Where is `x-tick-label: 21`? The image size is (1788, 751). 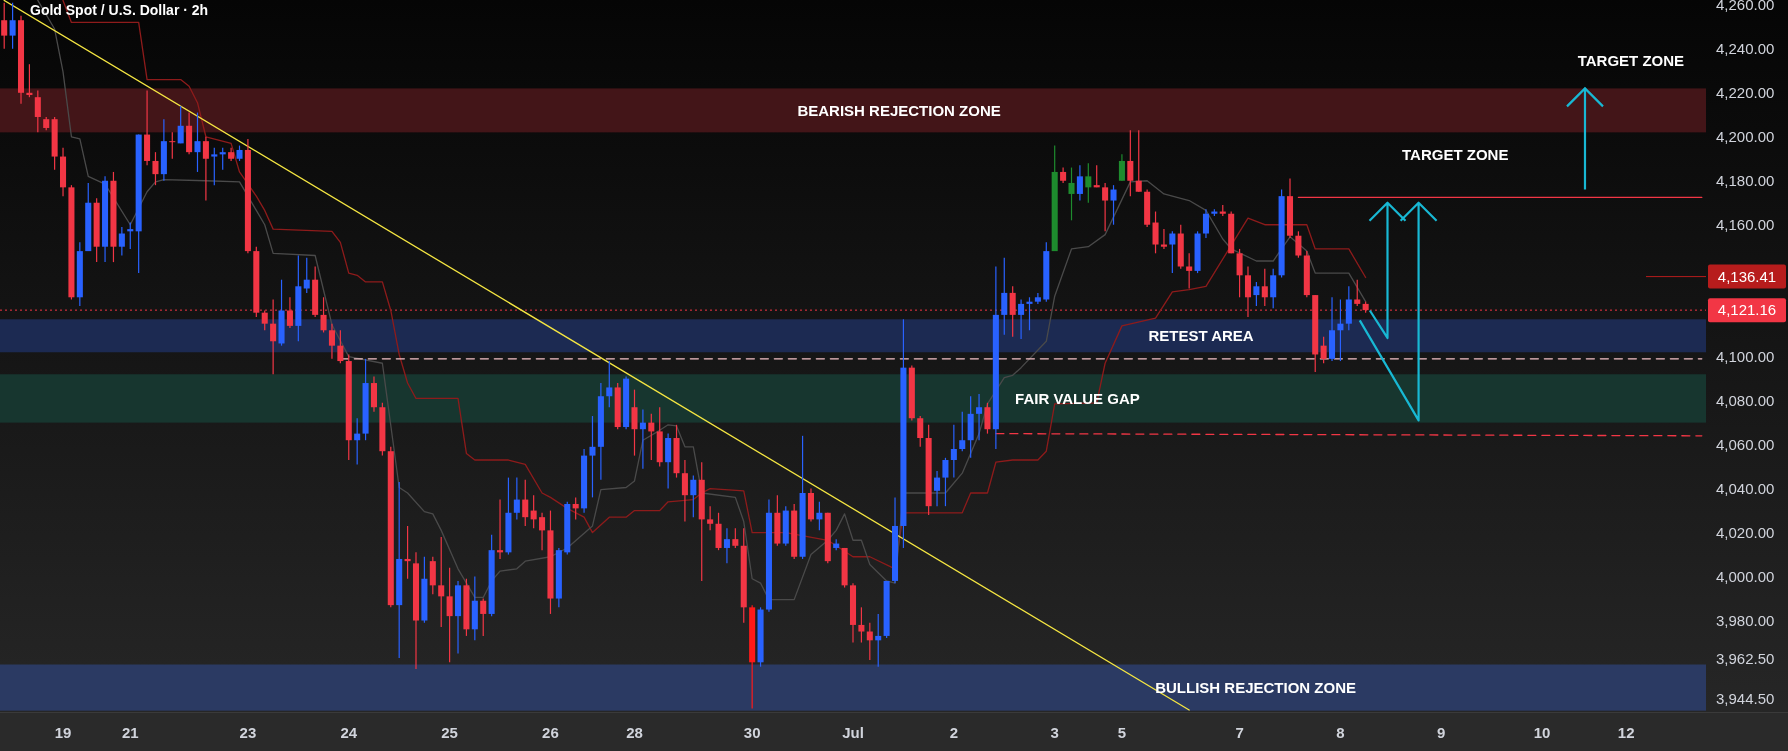
x-tick-label: 21 is located at coordinates (130, 733).